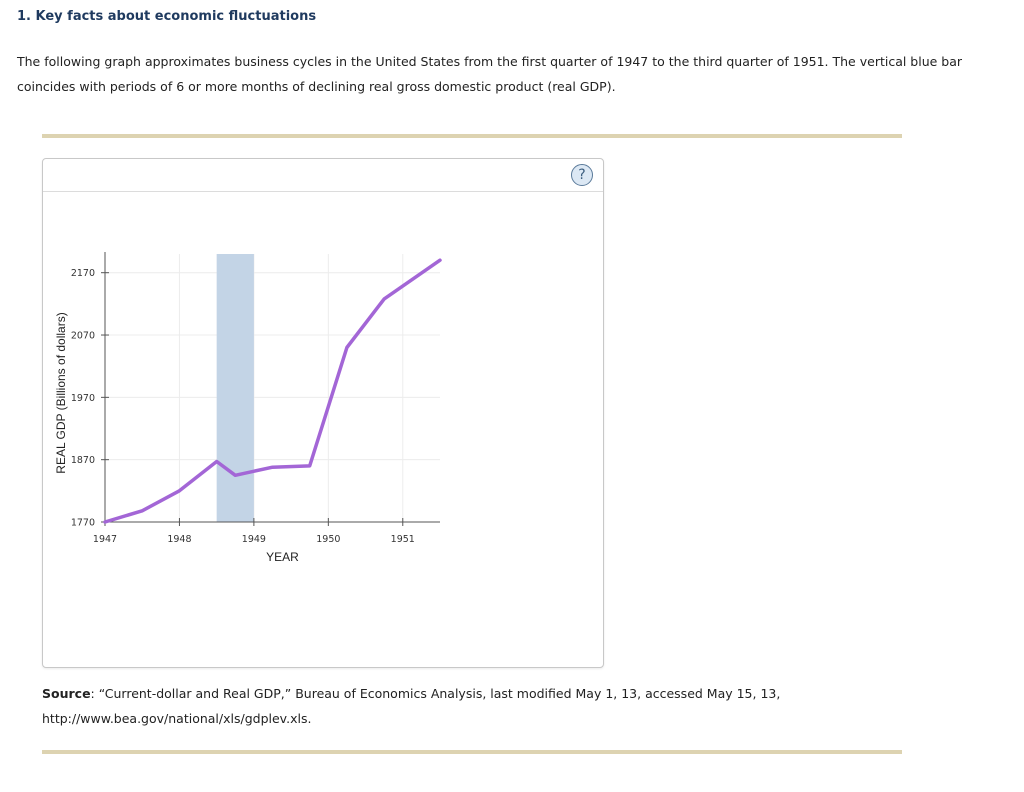  What do you see at coordinates (582, 175) in the screenshot?
I see `help-icon: ?` at bounding box center [582, 175].